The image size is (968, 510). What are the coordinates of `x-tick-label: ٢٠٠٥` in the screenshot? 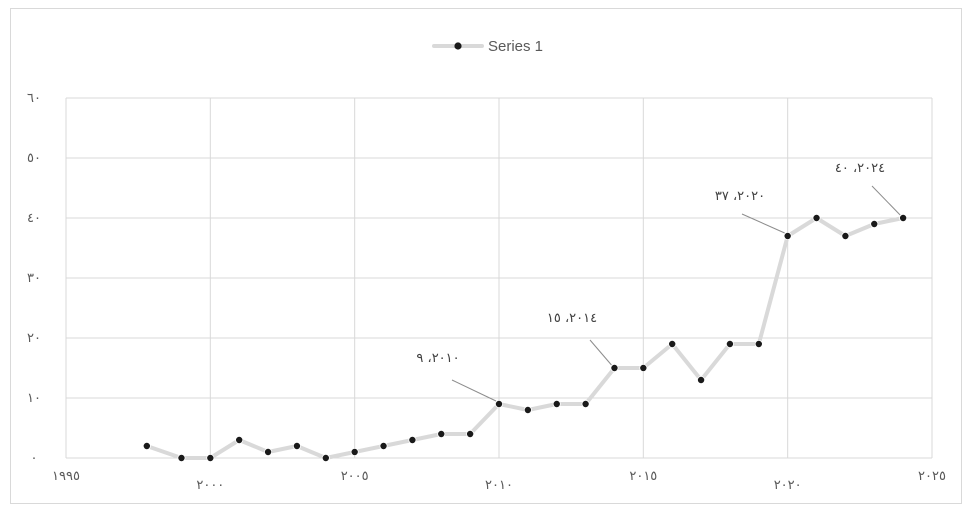 It's located at (355, 476).